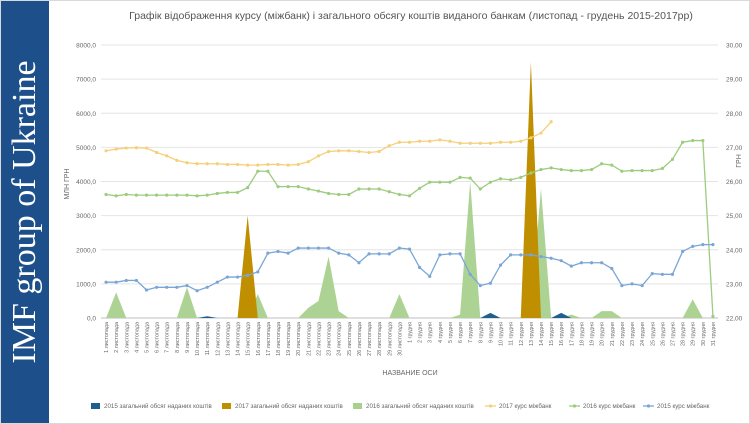 The height and width of the screenshot is (424, 750). Describe the element at coordinates (481, 332) in the screenshot. I see `x-tick-label: 8 грудня` at that location.